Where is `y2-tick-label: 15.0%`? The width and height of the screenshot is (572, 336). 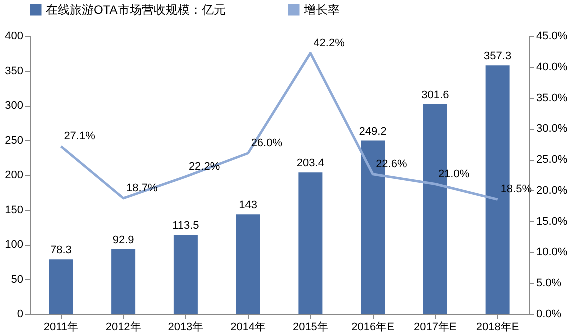
y2-tick-label: 15.0% is located at coordinates (552, 222).